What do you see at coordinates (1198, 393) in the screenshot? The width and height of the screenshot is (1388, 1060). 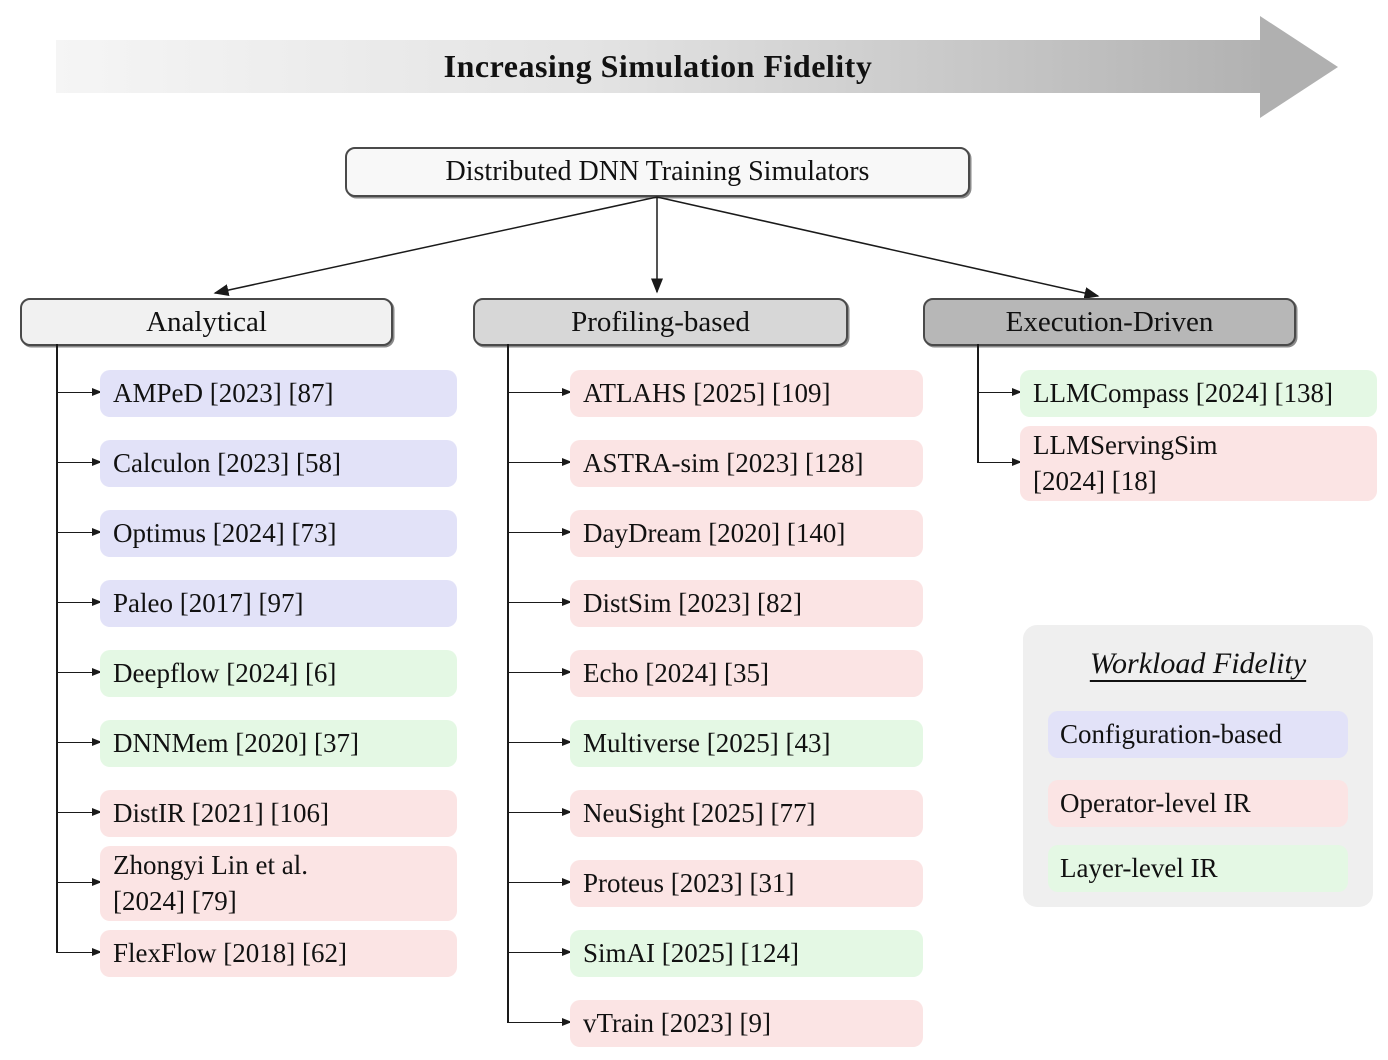 I see `simulator-item: LLMCompass [2024] [138]` at bounding box center [1198, 393].